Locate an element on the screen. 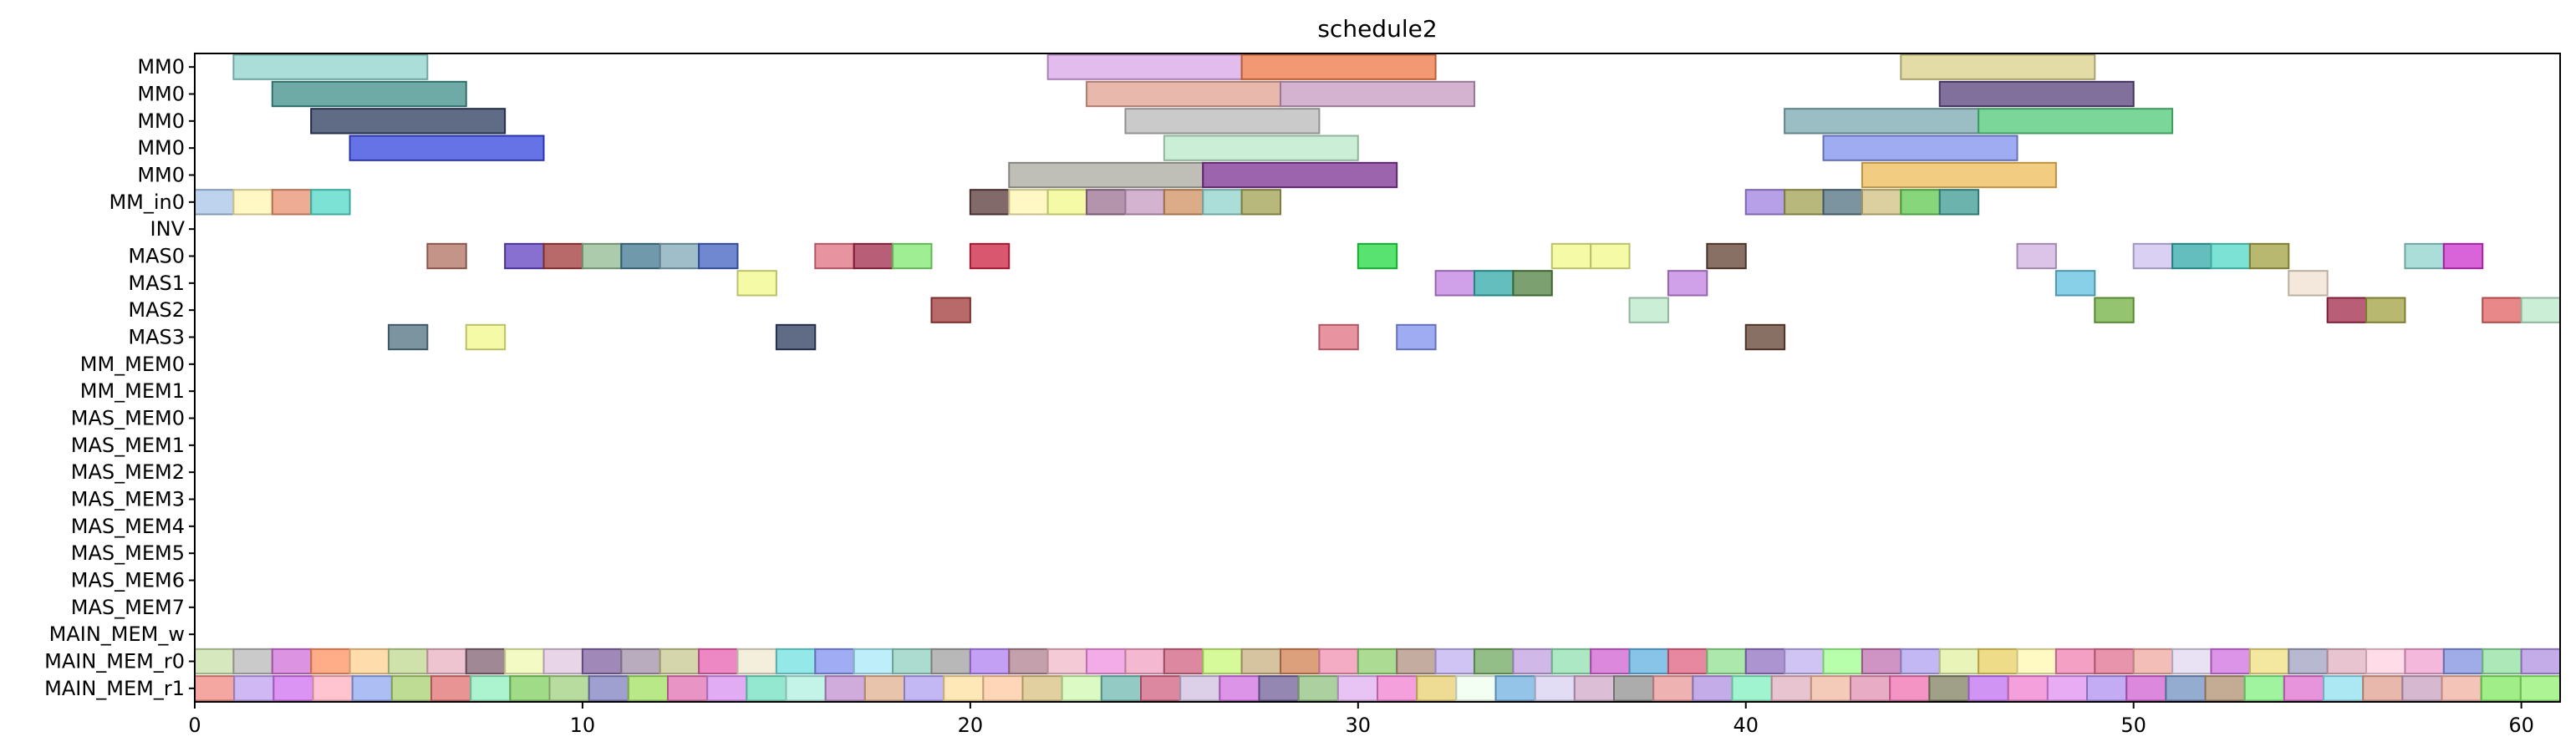  x-tick-label: 0 is located at coordinates (194, 726).